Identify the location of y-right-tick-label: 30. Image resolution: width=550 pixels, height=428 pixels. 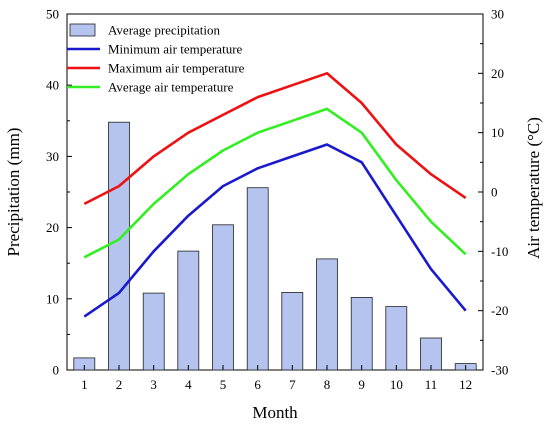
(497, 14).